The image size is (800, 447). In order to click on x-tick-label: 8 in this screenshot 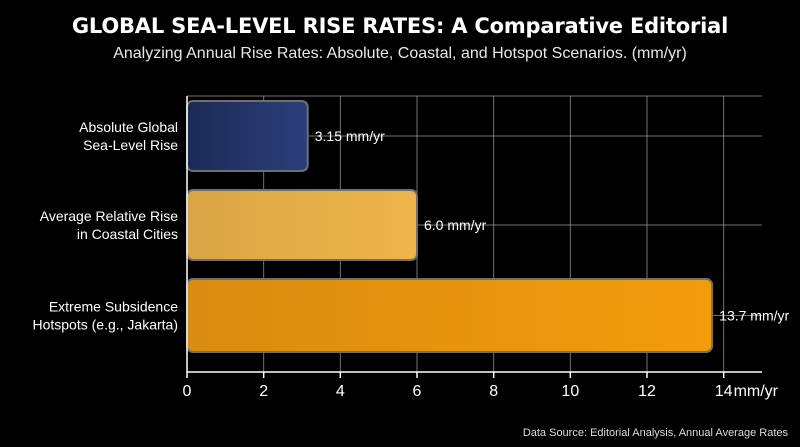, I will do `click(493, 391)`.